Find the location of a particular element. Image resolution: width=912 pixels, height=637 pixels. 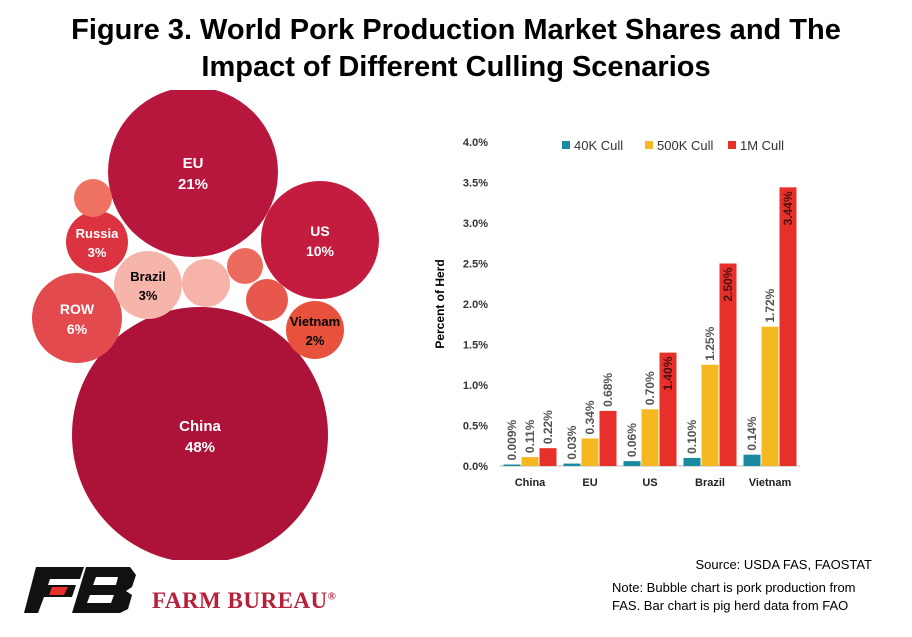

bubble-vietnam: Vietnam 2% is located at coordinates (315, 330).